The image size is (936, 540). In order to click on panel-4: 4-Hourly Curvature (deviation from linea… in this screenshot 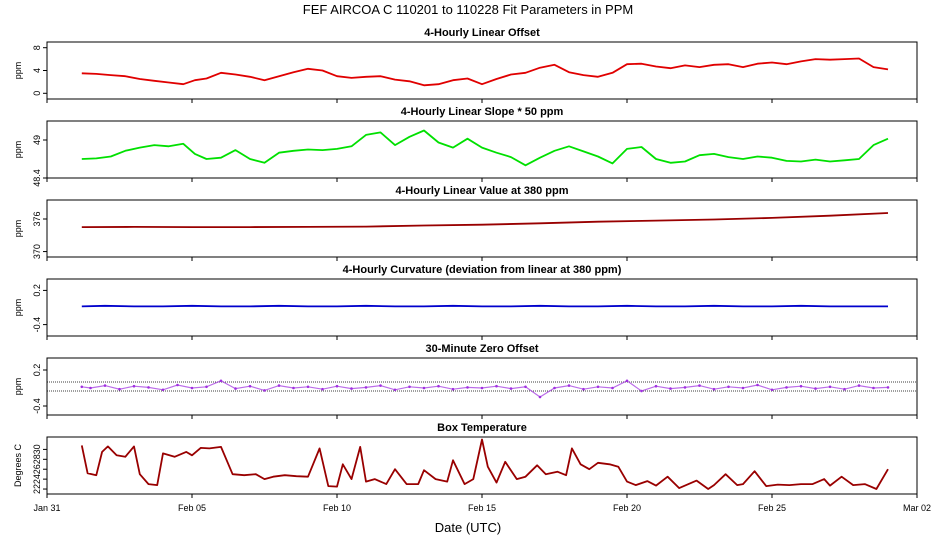, I will do `click(465, 302)`.